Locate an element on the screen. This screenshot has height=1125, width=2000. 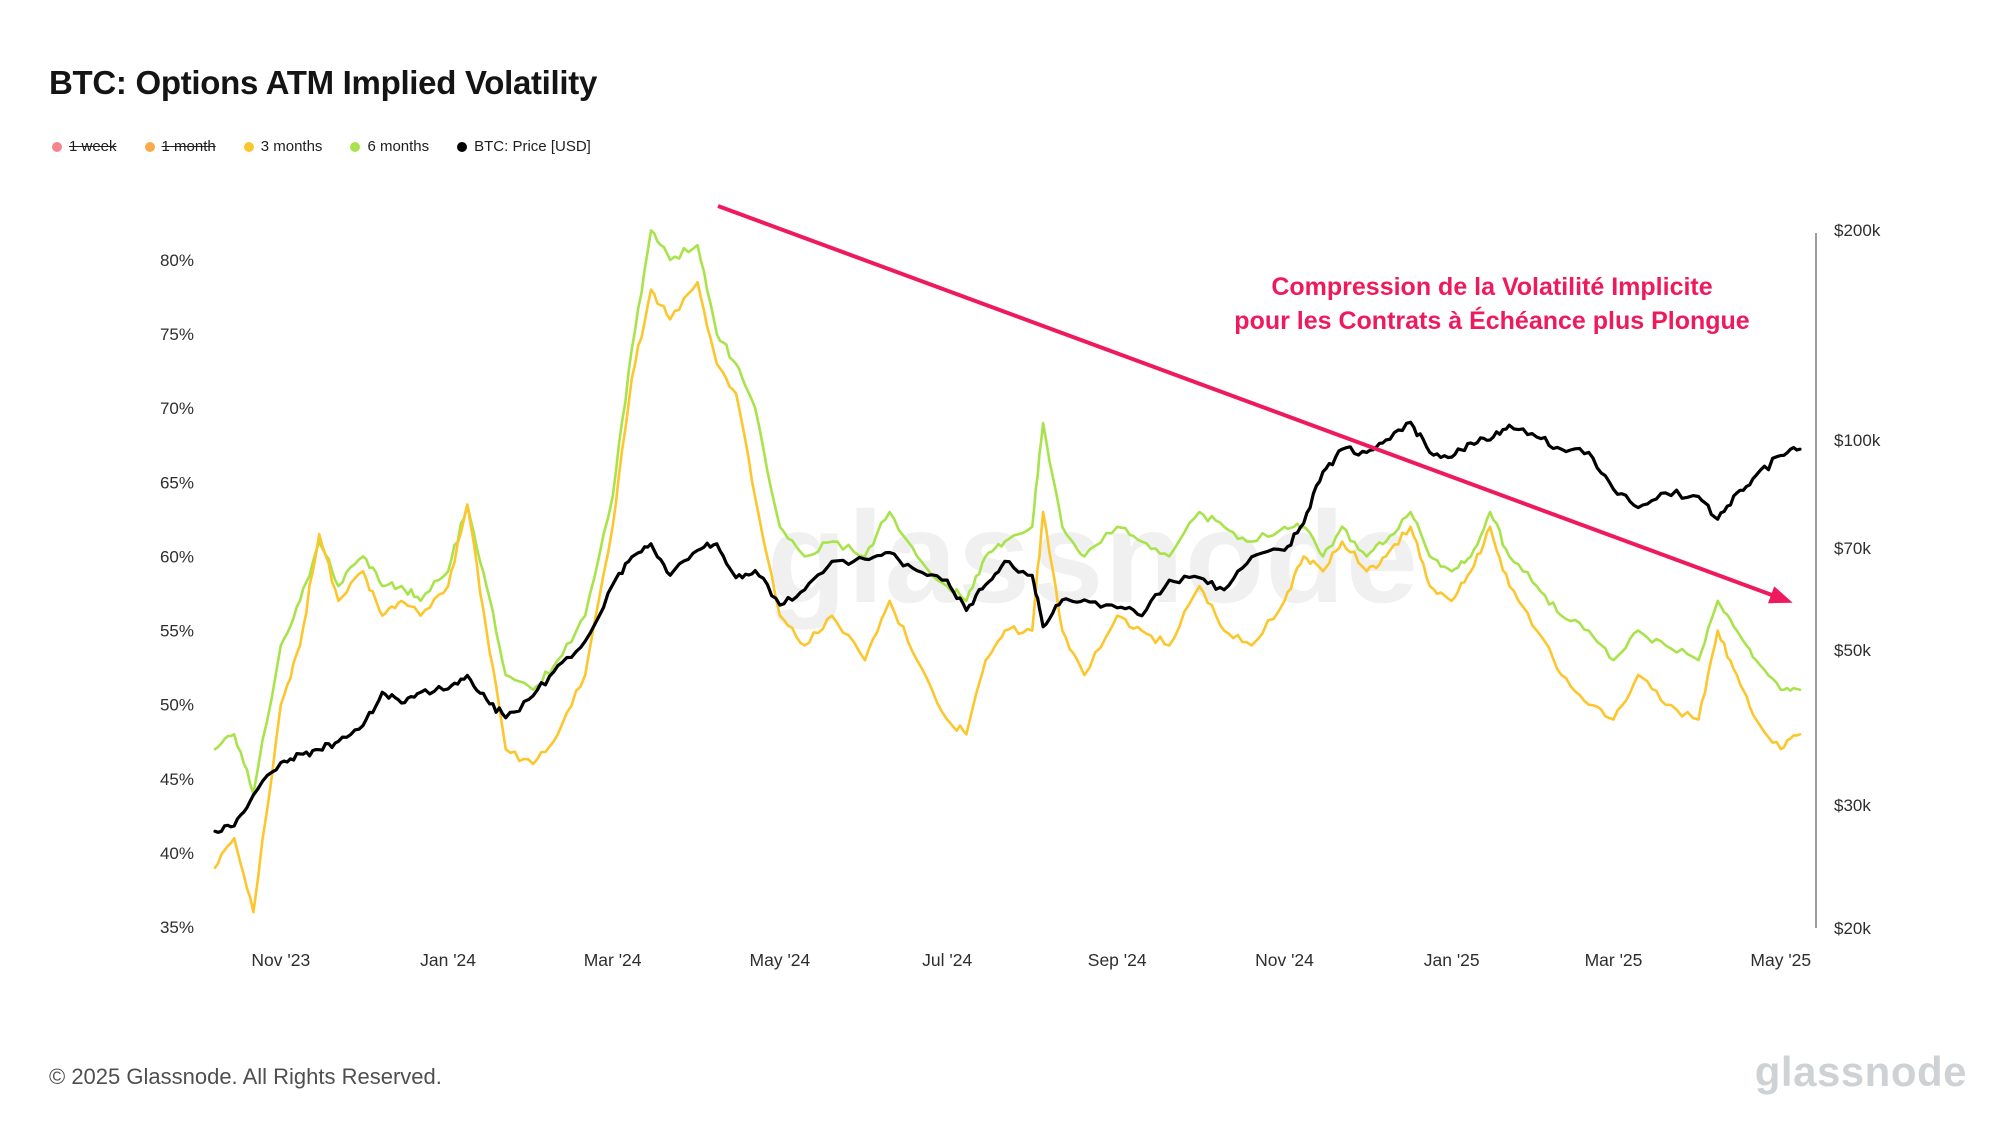
glassnode-logo: glassnode is located at coordinates (1860, 1071).